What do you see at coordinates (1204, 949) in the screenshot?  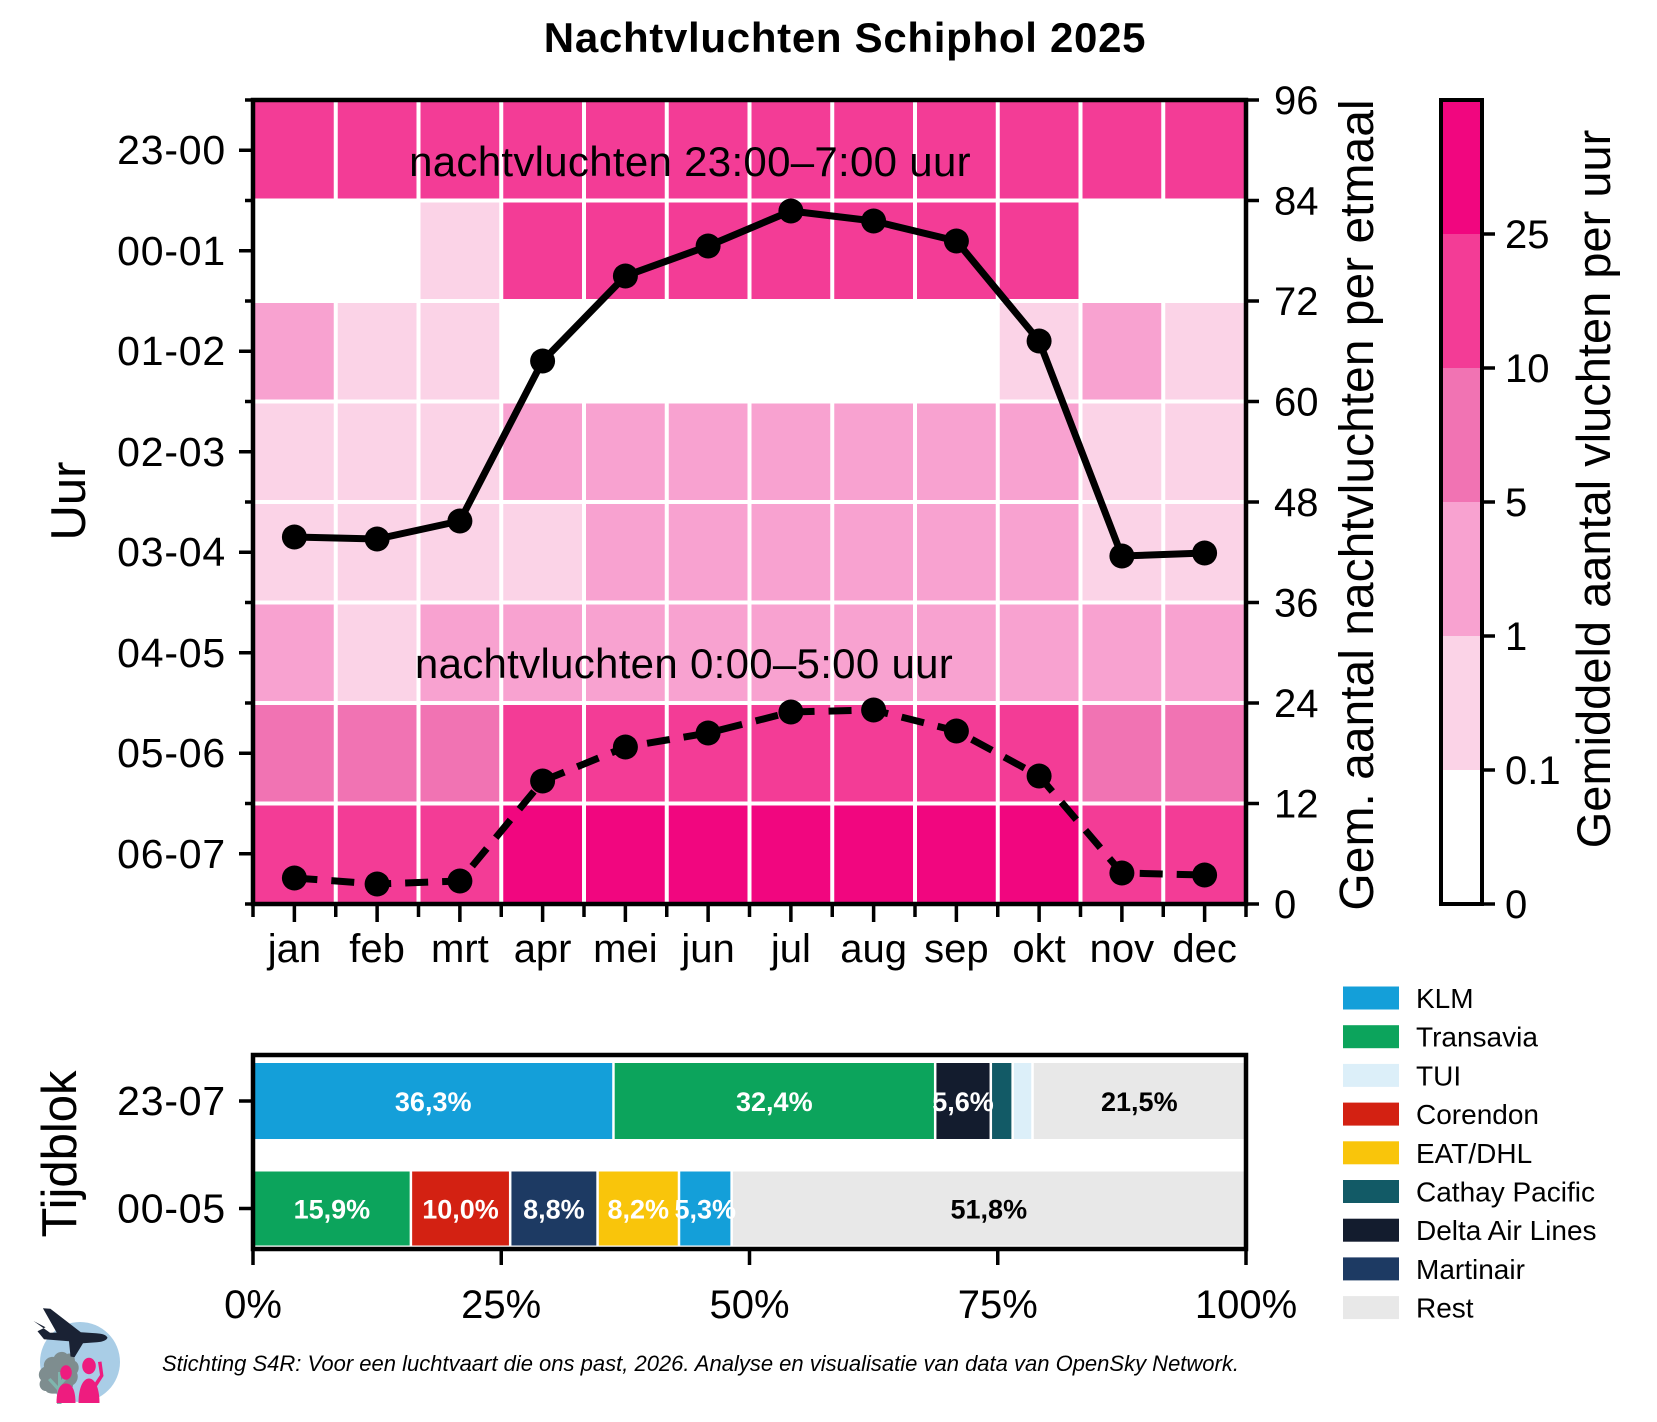 I see `svg-text: dec` at bounding box center [1204, 949].